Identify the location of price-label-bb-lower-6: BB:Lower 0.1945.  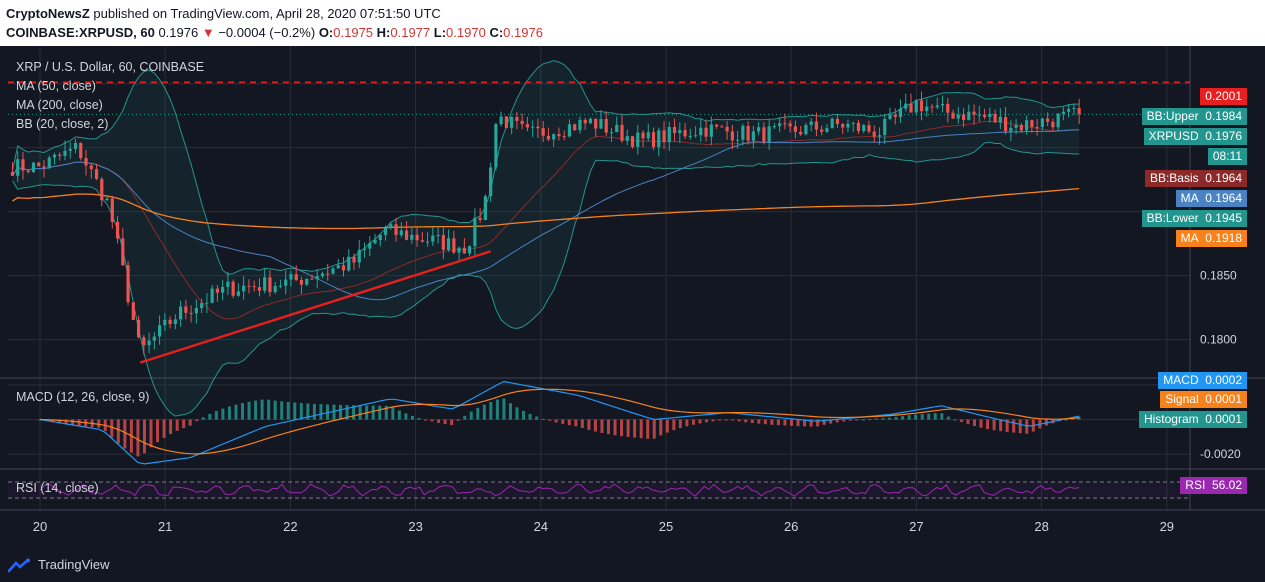
(1194, 218).